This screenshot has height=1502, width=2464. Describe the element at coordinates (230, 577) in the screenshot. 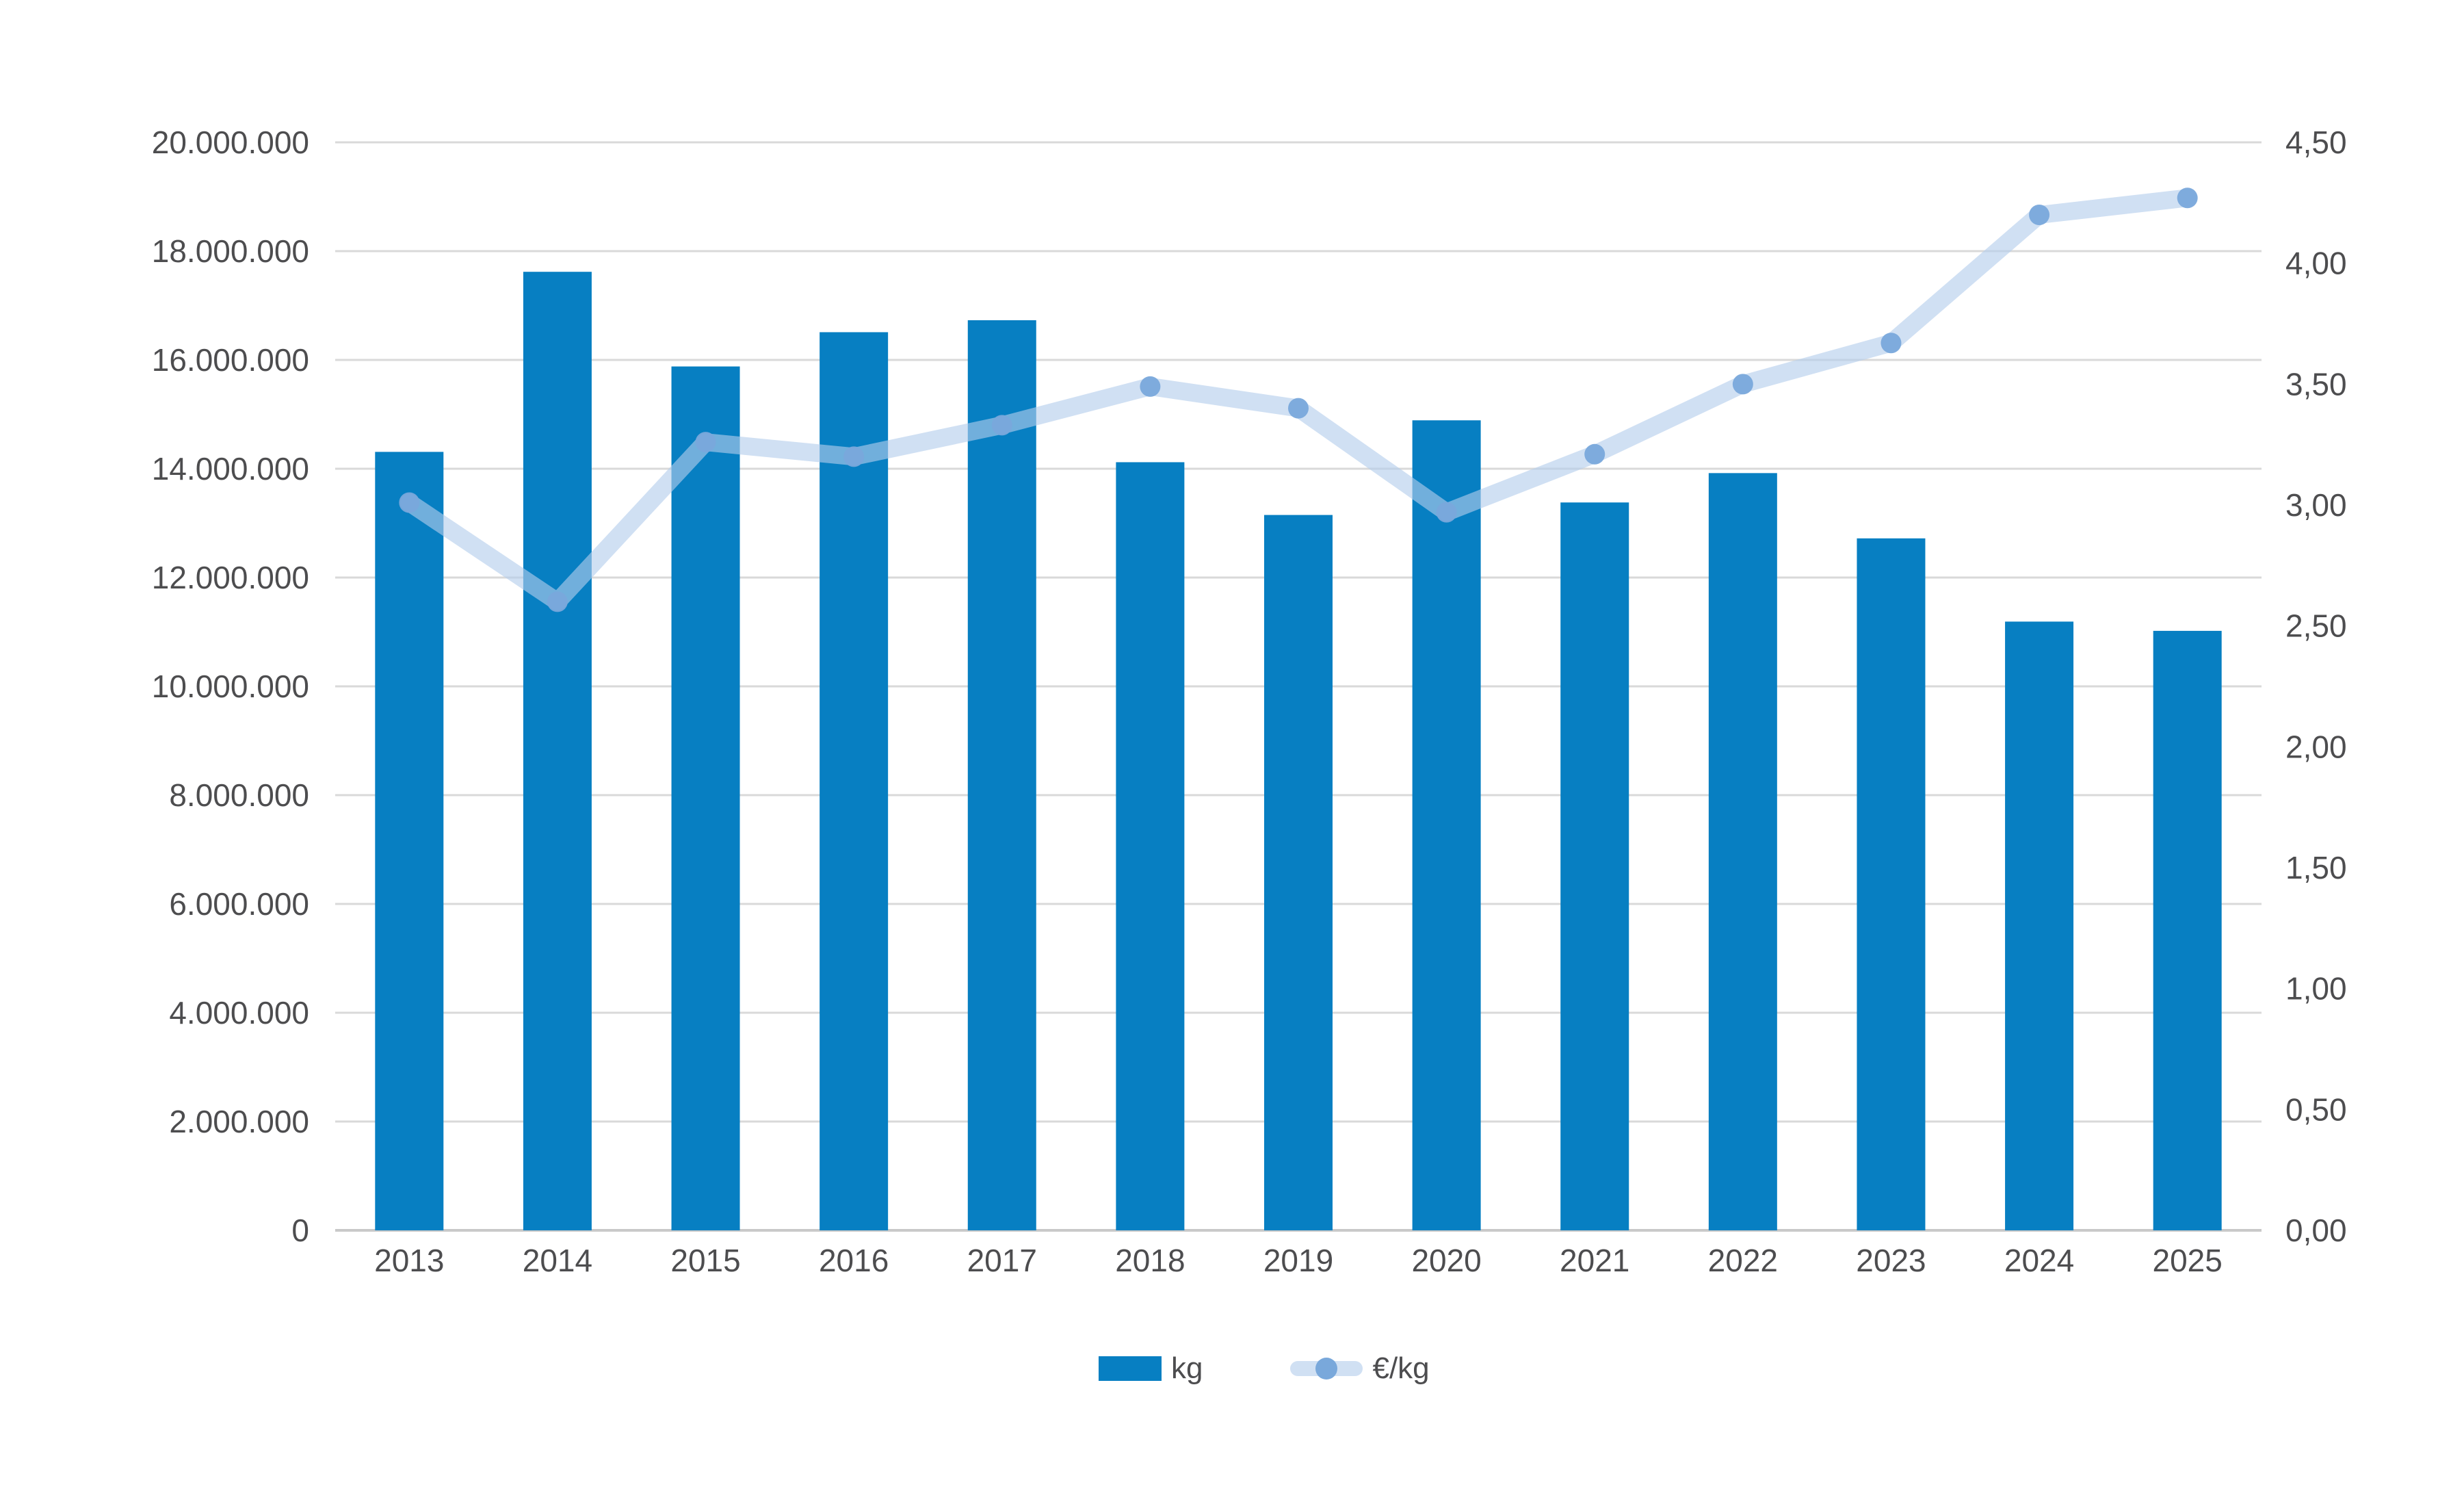

I see `left-axis-tick-label: 12.000.000` at that location.